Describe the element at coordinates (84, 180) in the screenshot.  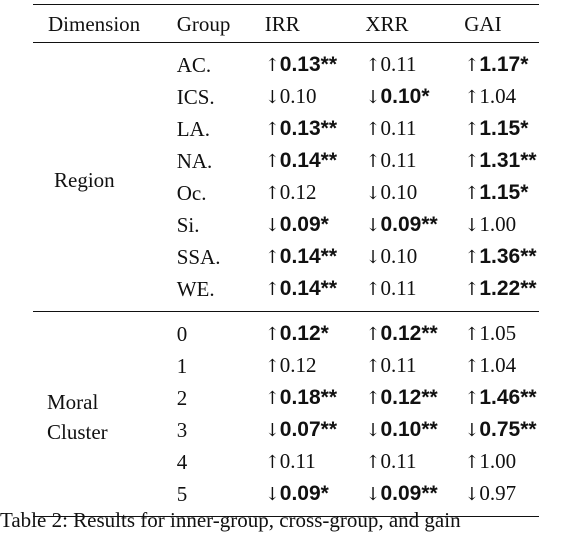
I see `dimension-label: Region` at that location.